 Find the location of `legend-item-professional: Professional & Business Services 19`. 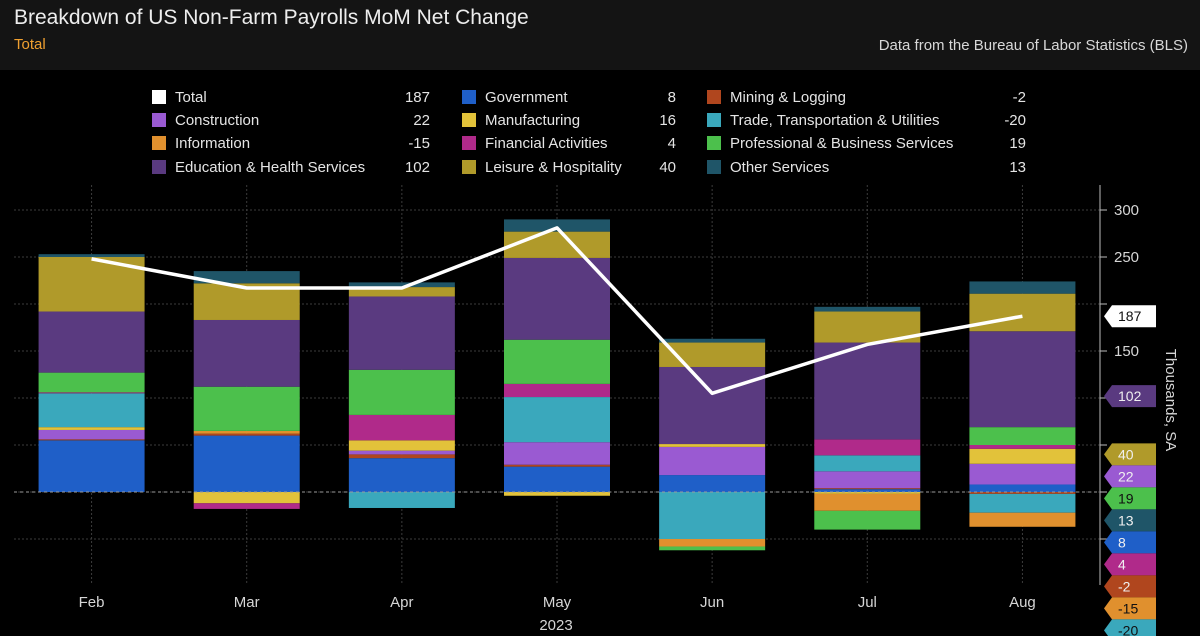

legend-item-professional: Professional & Business Services 19 is located at coordinates (866, 143).